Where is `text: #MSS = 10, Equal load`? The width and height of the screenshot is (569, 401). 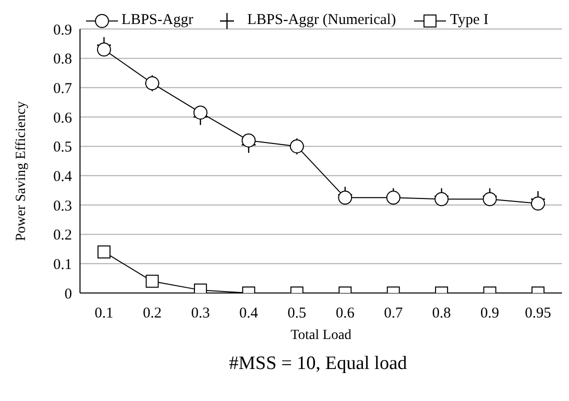
text: #MSS = 10, Equal load is located at coordinates (318, 364).